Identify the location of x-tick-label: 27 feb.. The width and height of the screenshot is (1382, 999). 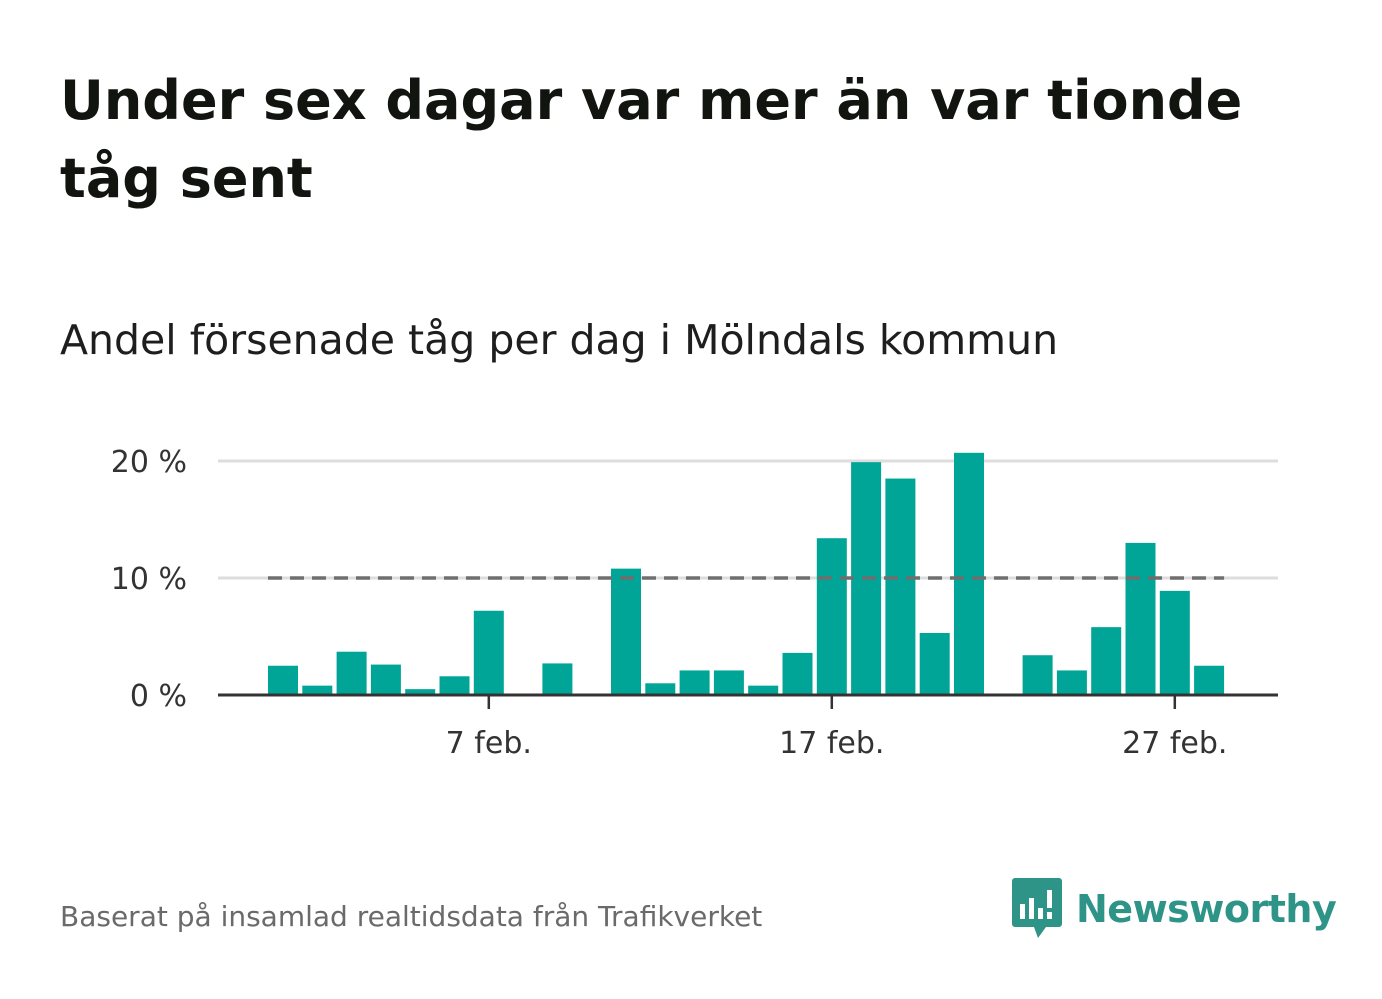
(1174, 743).